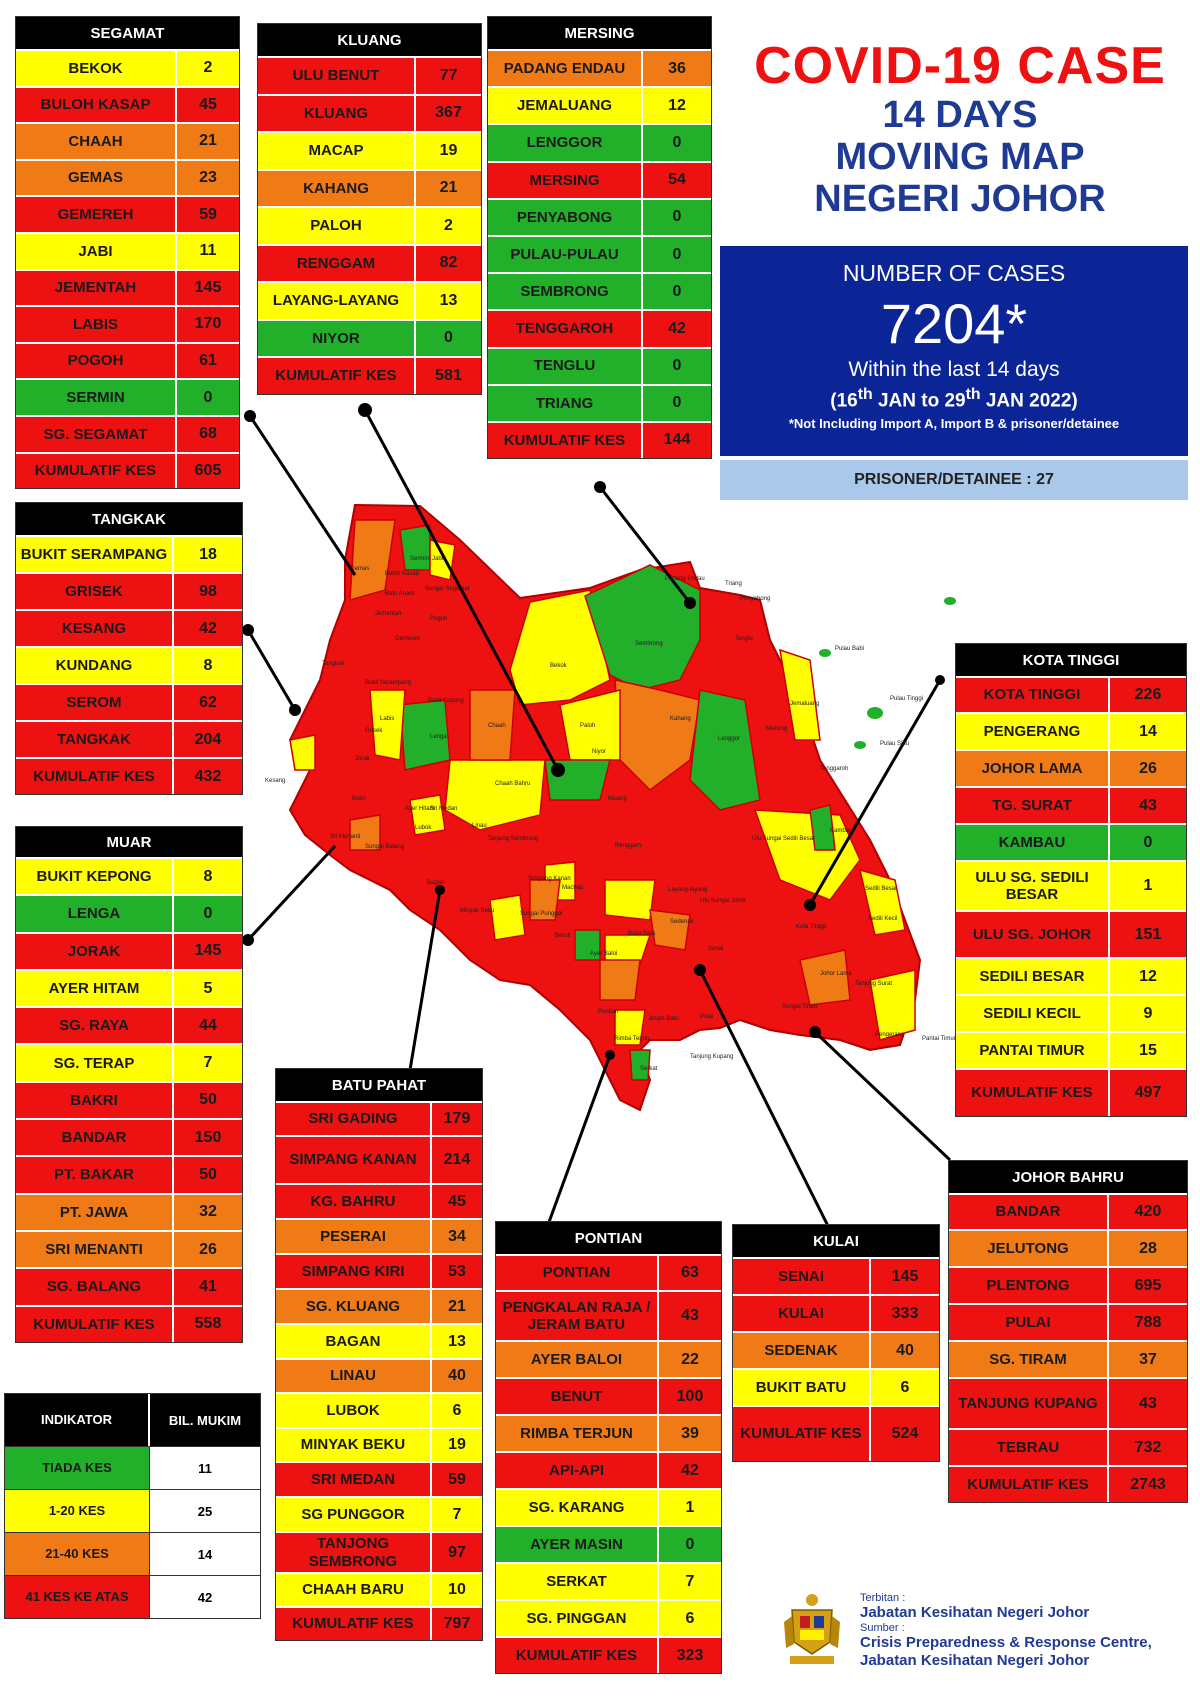 The image size is (1200, 1699). Describe the element at coordinates (96, 214) in the screenshot. I see `mukim-name: GEMEREH` at that location.